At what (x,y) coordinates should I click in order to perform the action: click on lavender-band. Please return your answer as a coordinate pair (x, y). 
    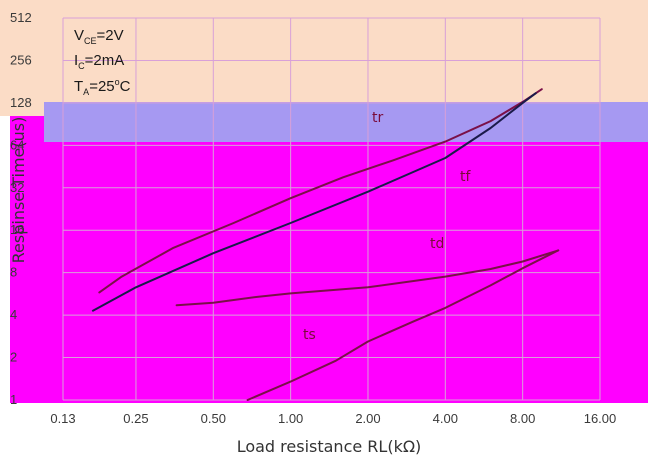
    Looking at the image, I should click on (346, 122).